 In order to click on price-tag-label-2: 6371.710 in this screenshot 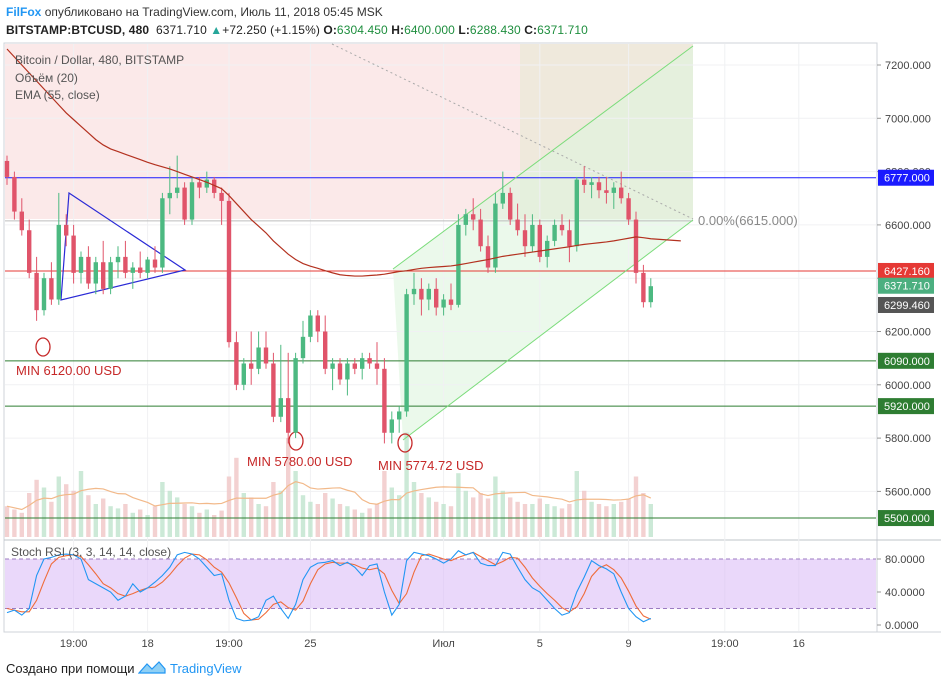, I will do `click(907, 287)`.